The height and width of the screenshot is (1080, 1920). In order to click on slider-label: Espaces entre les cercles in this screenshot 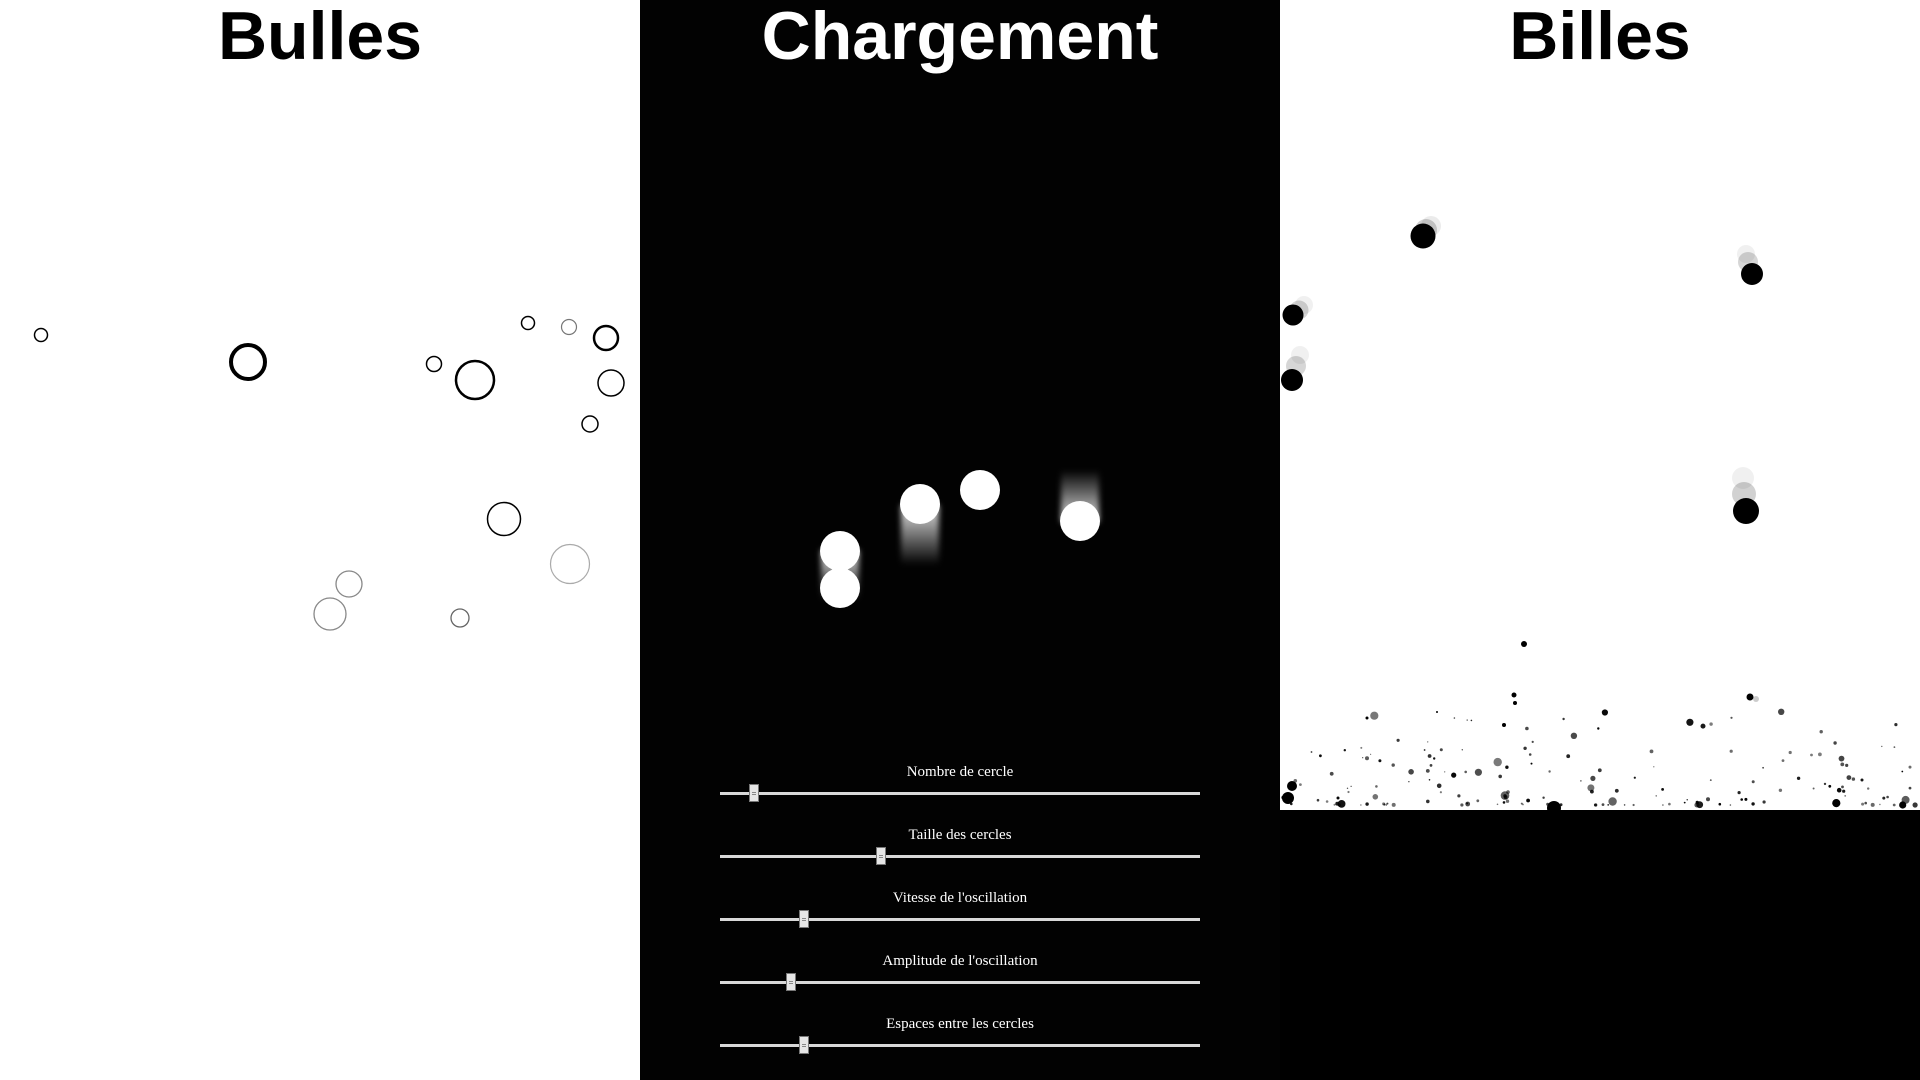, I will do `click(960, 1024)`.